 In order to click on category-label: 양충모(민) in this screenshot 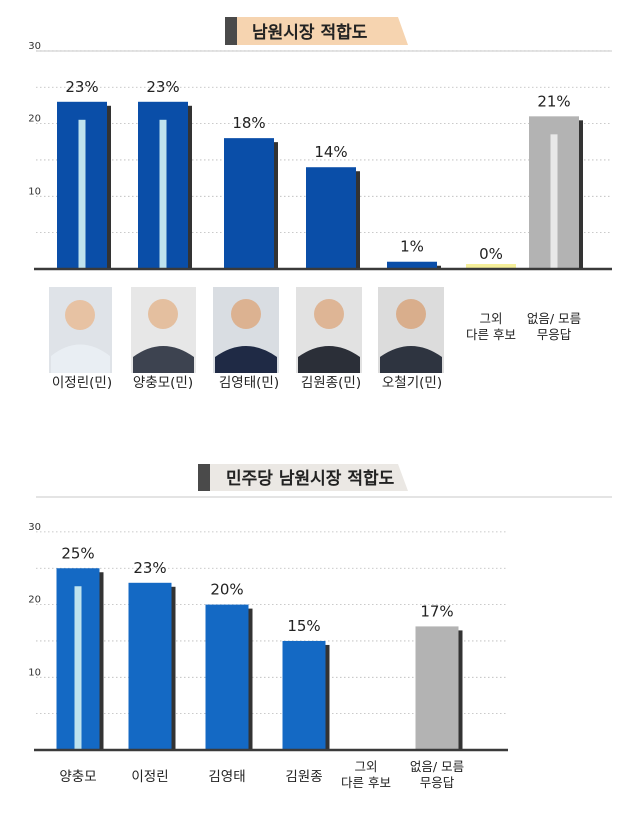, I will do `click(163, 383)`.